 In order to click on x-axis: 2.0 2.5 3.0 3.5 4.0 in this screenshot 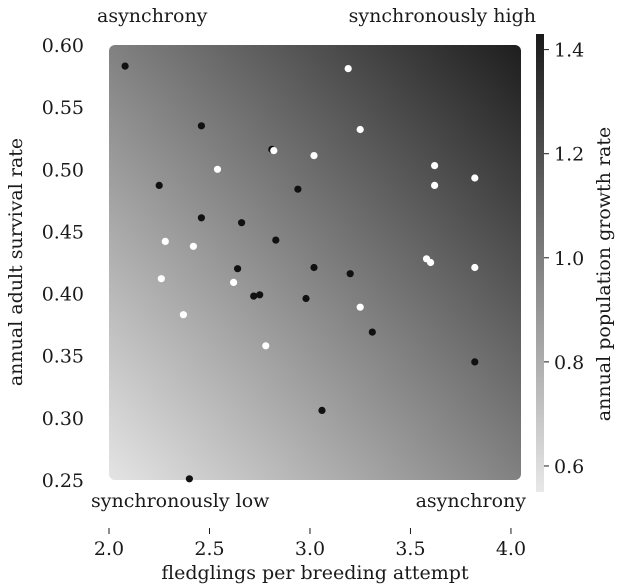, I will do `click(310, 544)`.